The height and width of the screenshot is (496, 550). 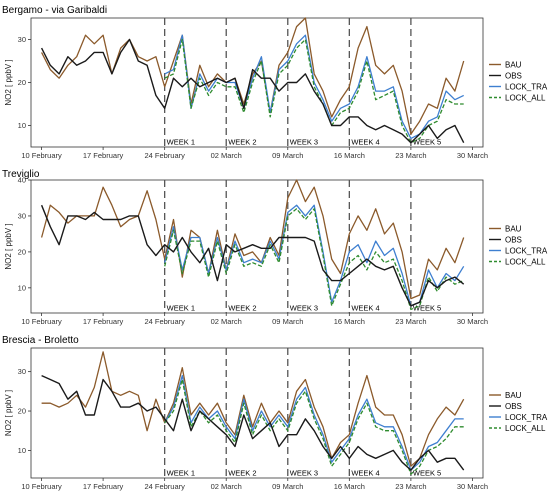 I want to click on panel-title: Brescia - Broletto, so click(x=40, y=340).